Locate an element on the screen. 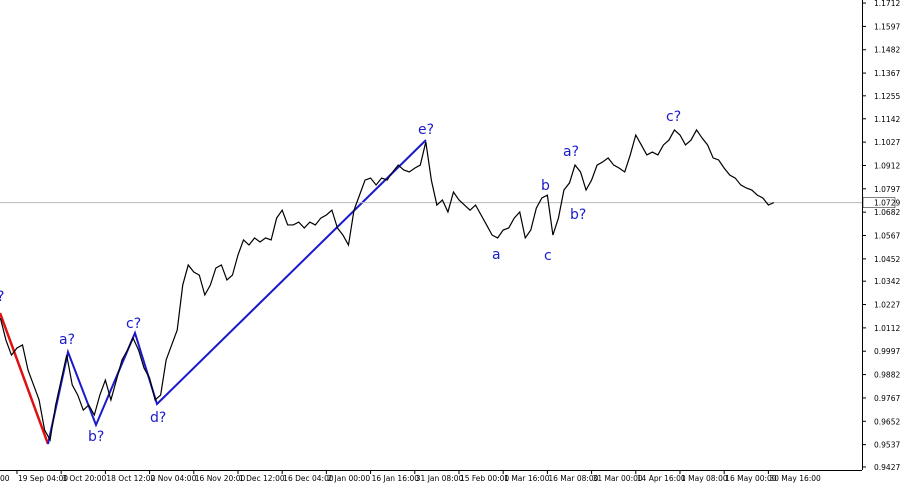  y-tick-label: 1.1712 is located at coordinates (887, 4).